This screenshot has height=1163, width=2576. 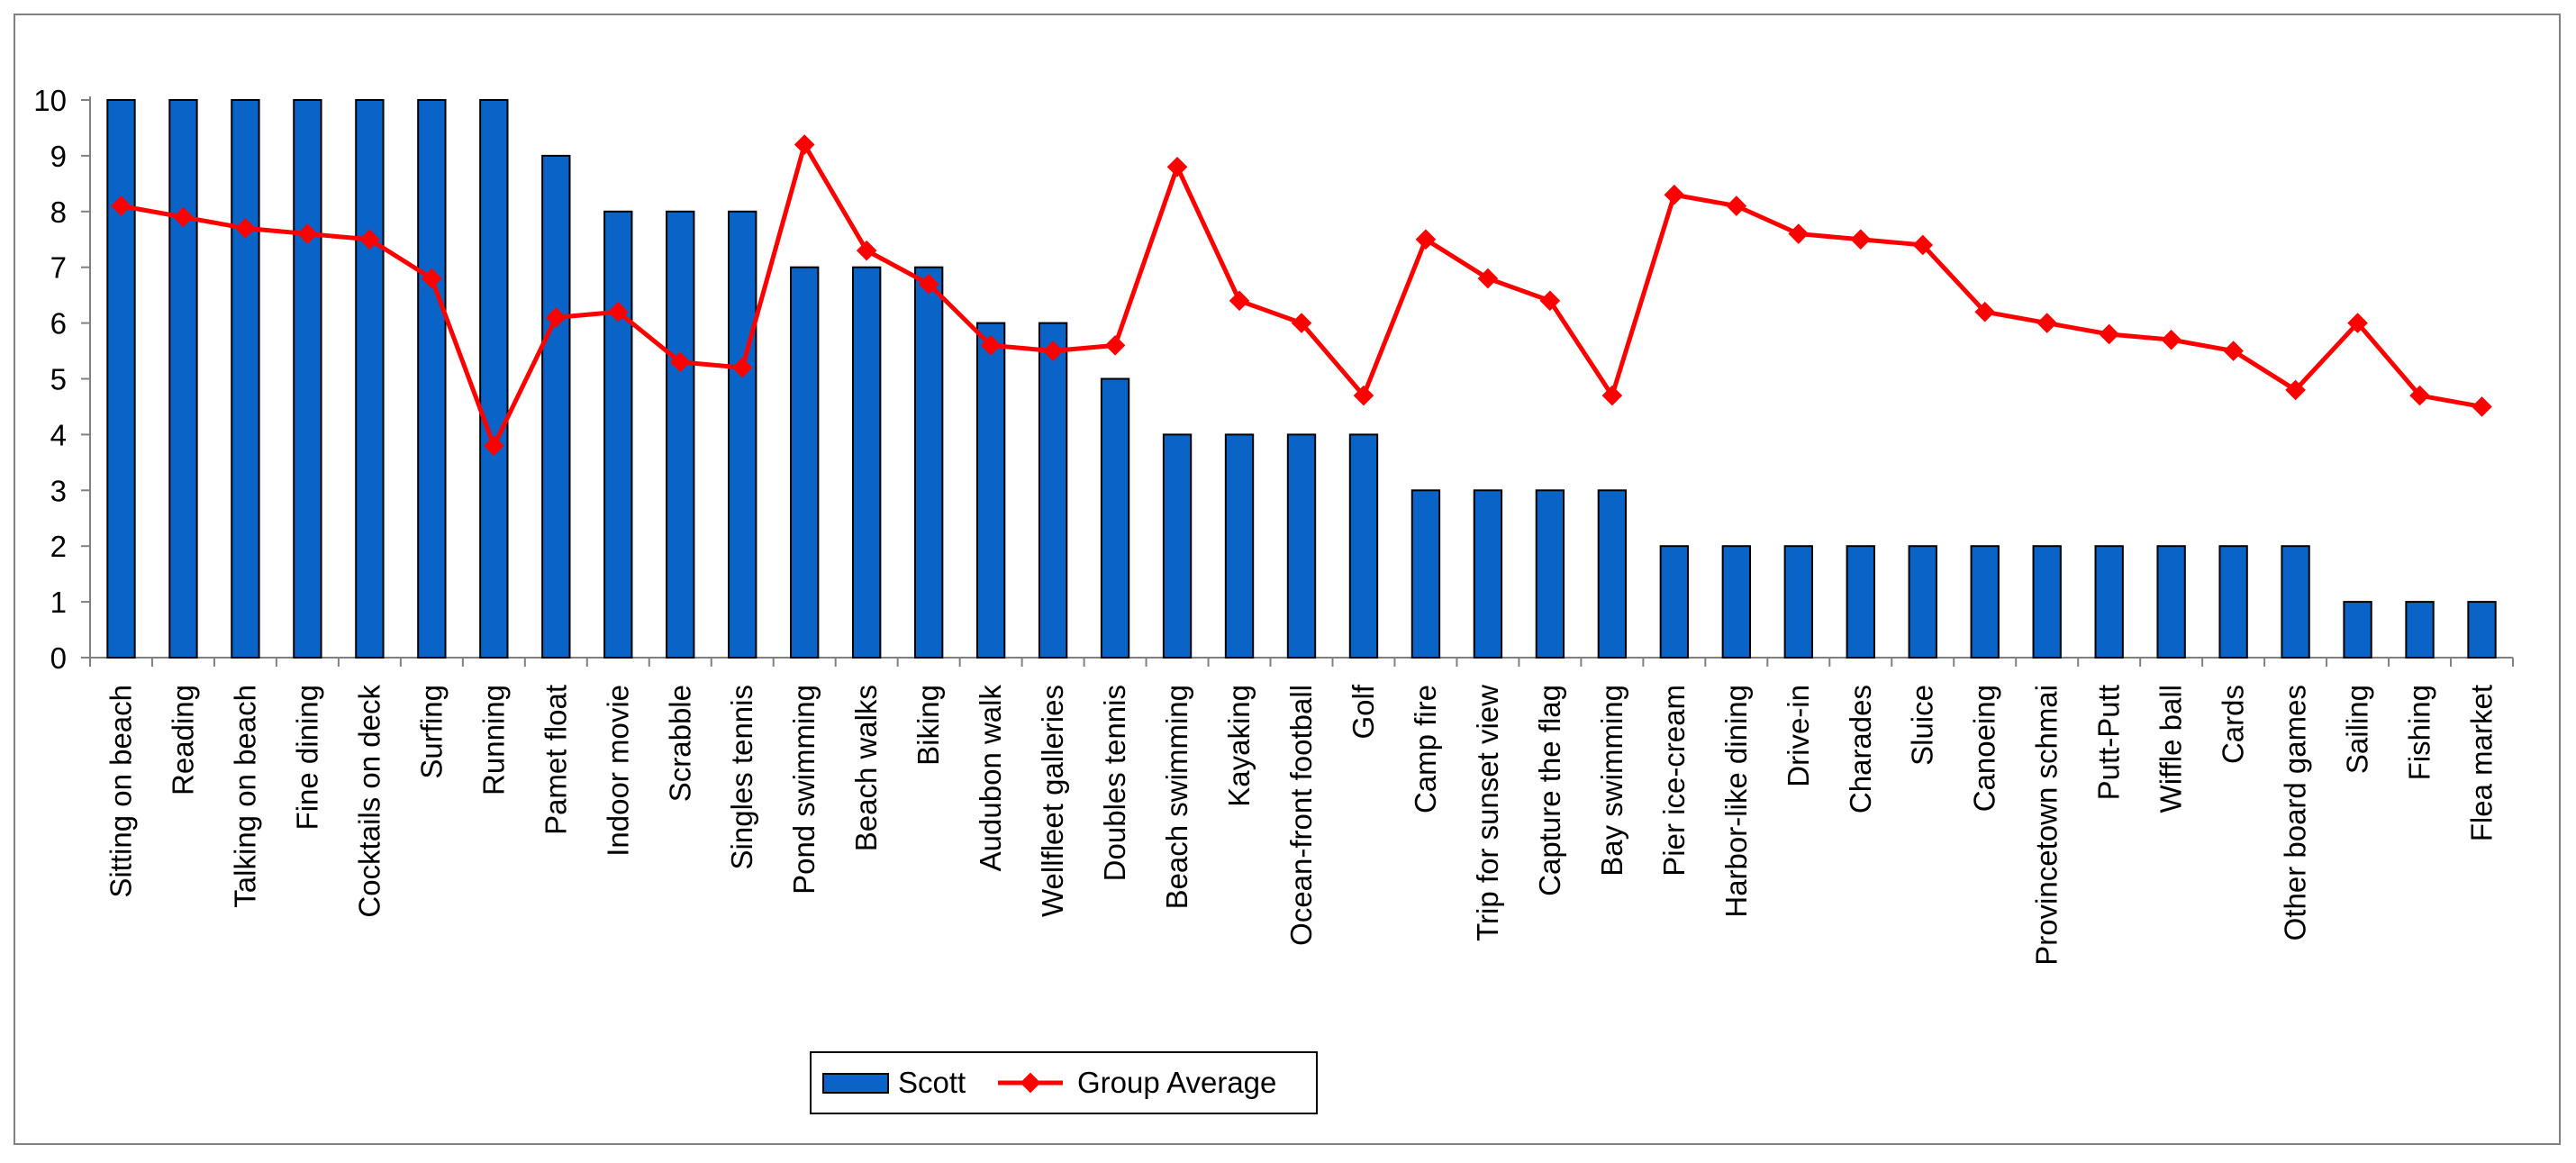 What do you see at coordinates (2171, 749) in the screenshot?
I see `x-tick-label: Wiffle ball` at bounding box center [2171, 749].